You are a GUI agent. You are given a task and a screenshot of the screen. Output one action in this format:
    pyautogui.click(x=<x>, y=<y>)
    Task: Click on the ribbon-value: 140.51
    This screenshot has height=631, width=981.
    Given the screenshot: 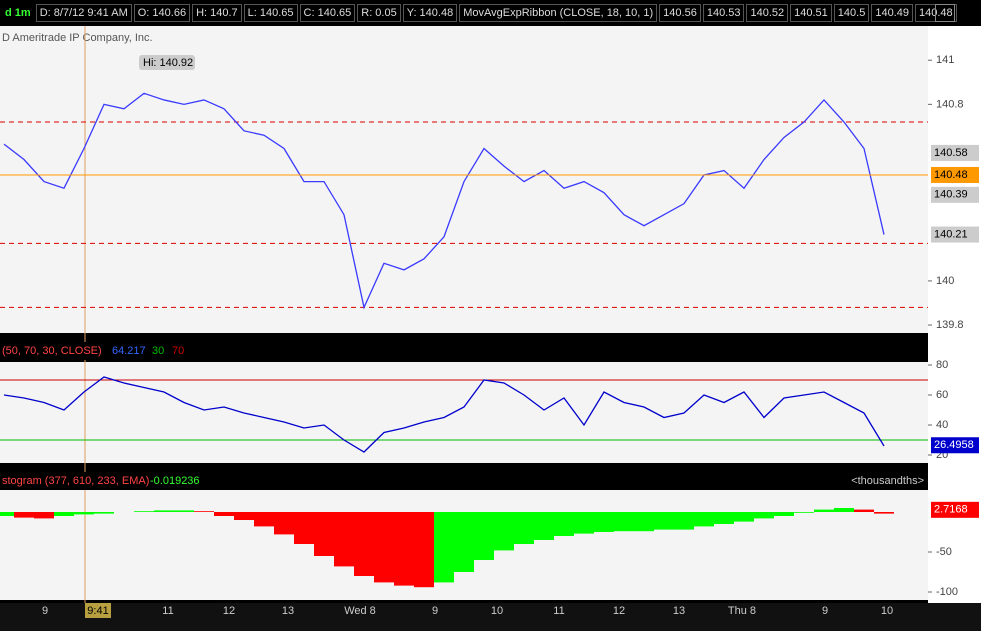 What is the action you would take?
    pyautogui.click(x=811, y=13)
    